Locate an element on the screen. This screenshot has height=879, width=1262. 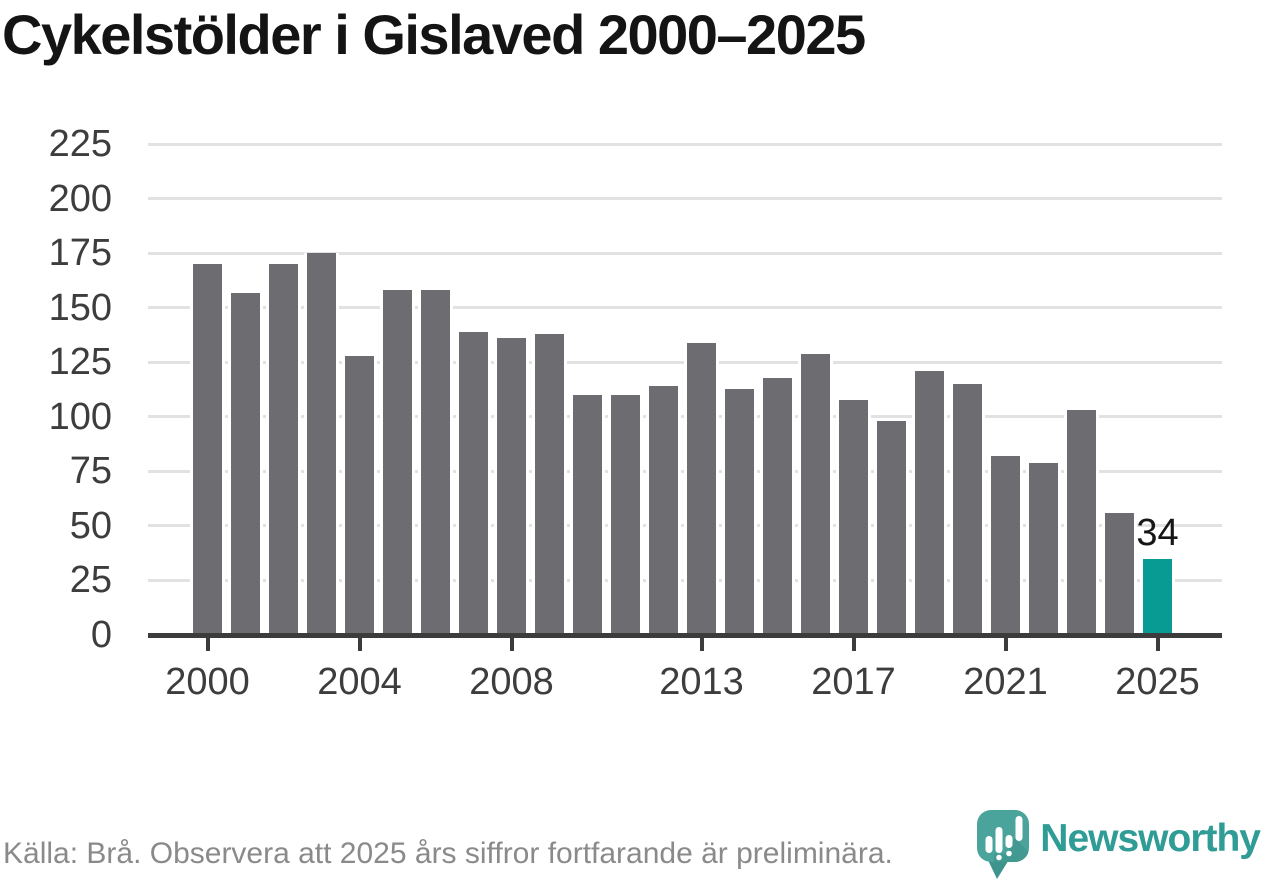
x-tick-2017 is located at coordinates (853, 644).